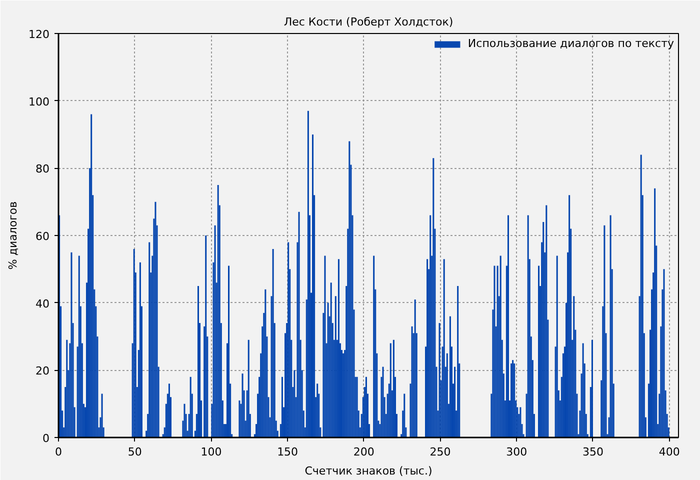 This screenshot has width=700, height=480. What do you see at coordinates (363, 452) in the screenshot?
I see `x-tick-label: 200` at bounding box center [363, 452].